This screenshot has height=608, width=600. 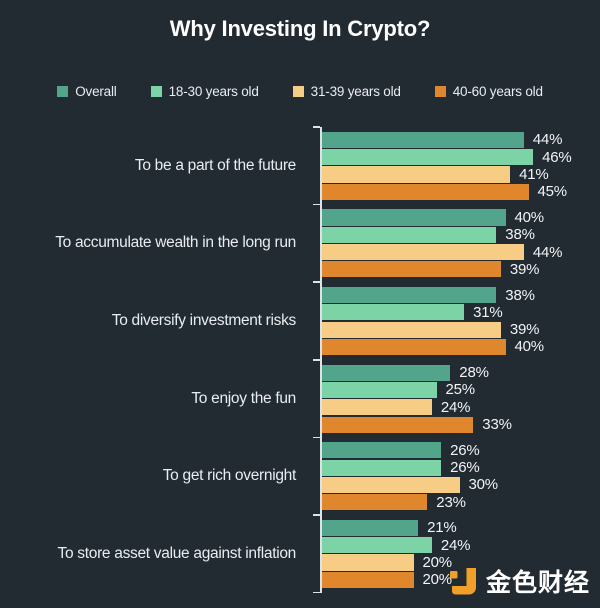 I want to click on legend-item-3: 31-39 years old, so click(x=346, y=91).